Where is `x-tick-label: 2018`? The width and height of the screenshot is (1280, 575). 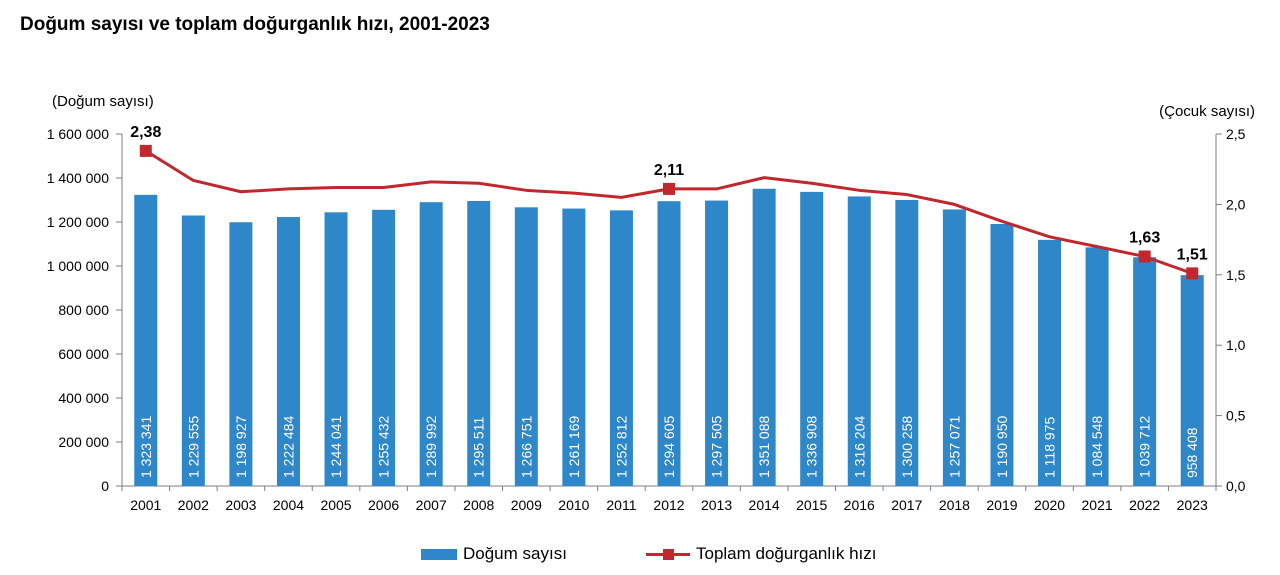
x-tick-label: 2018 is located at coordinates (954, 505).